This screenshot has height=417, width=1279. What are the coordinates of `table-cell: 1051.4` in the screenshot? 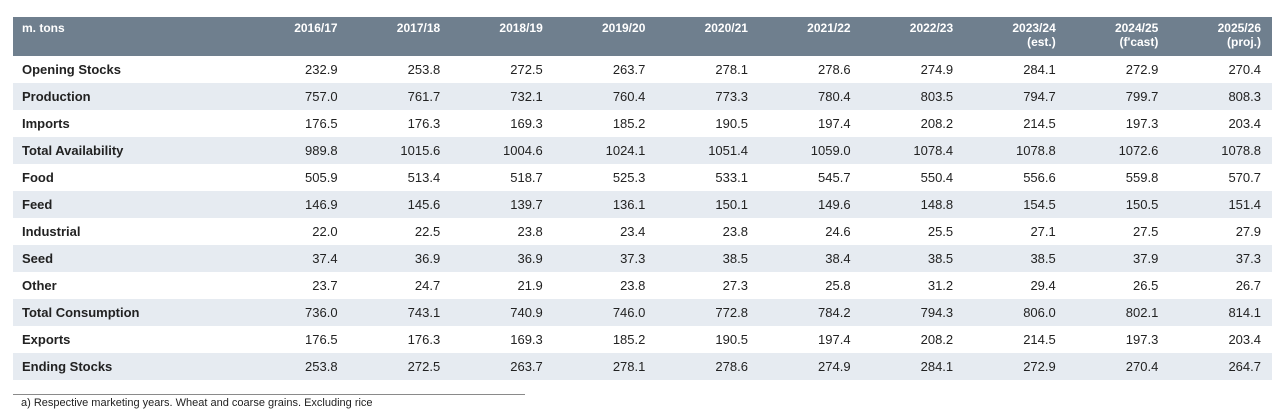 It's located at (728, 150).